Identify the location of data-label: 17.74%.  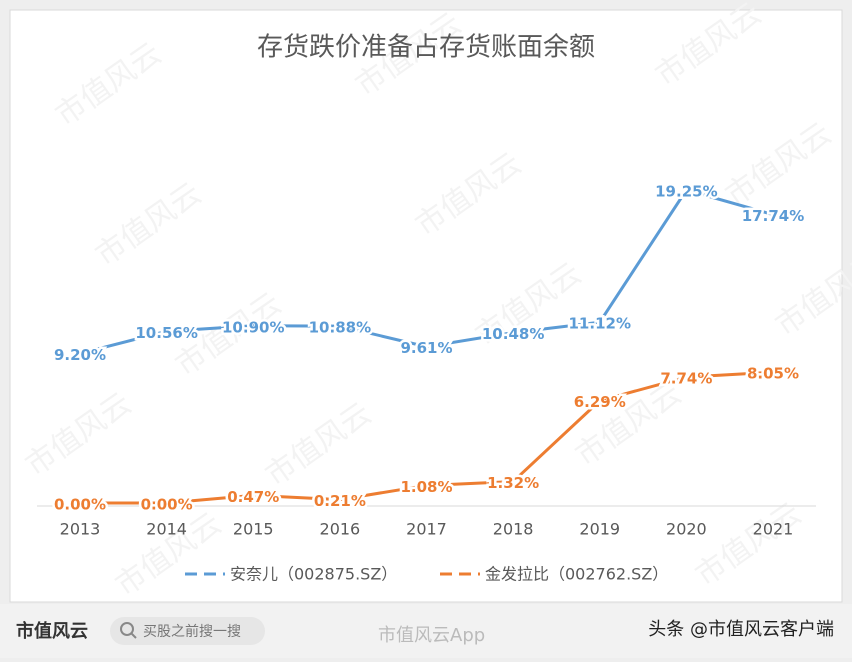
(773, 216).